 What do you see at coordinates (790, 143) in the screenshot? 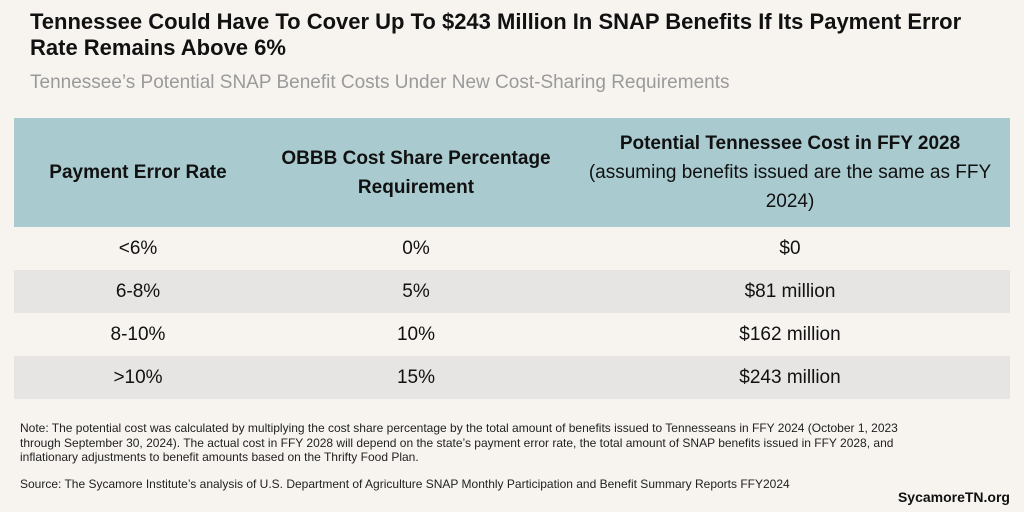
I see `column-header-main: Potential Tennessee Cost in FFY 2028` at bounding box center [790, 143].